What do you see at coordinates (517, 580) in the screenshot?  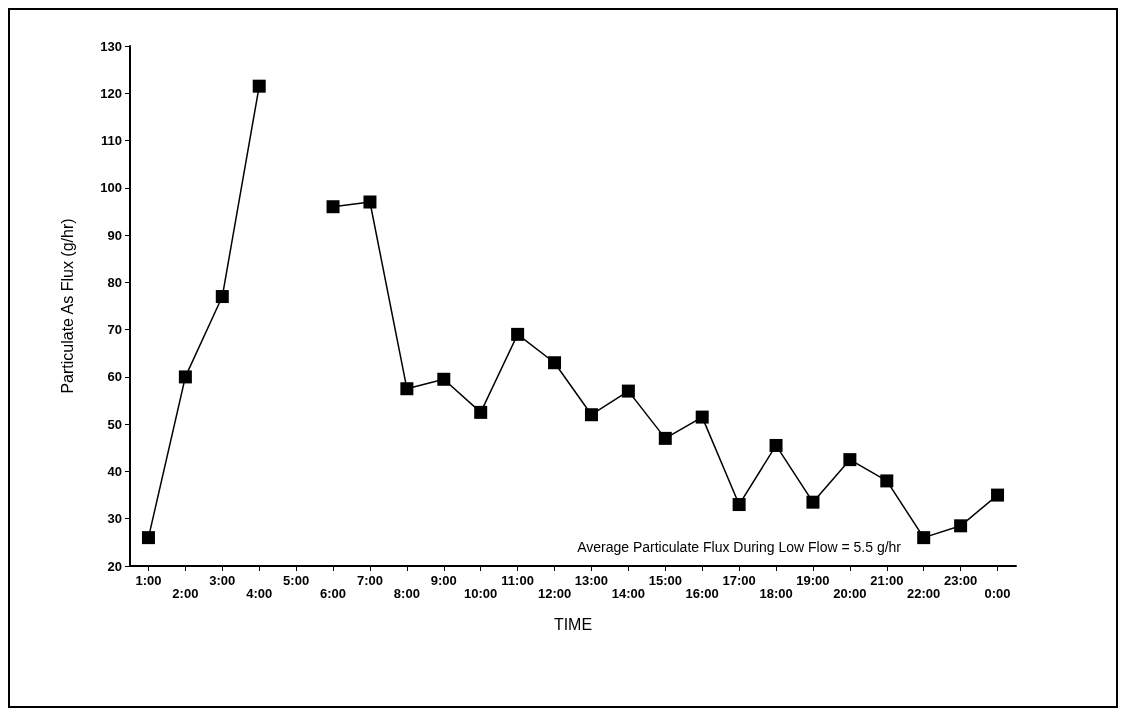 I see `x-tick-label: 11:00` at bounding box center [517, 580].